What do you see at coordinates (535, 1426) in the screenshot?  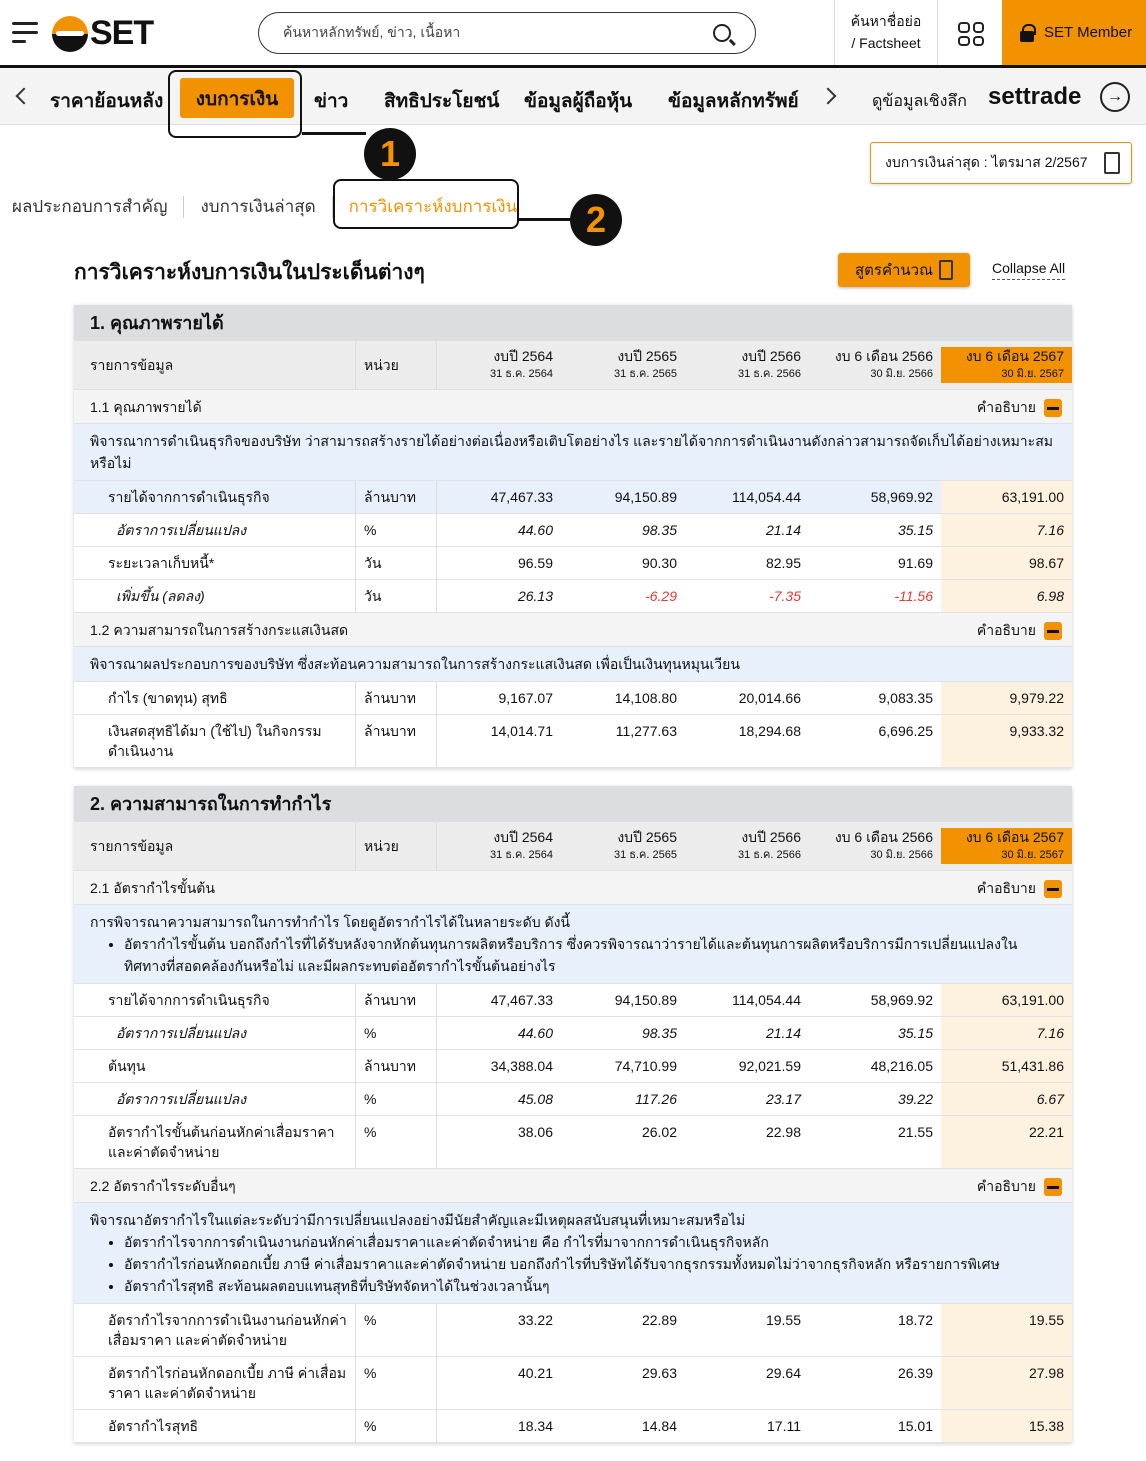 I see `row-value: 18.34` at bounding box center [535, 1426].